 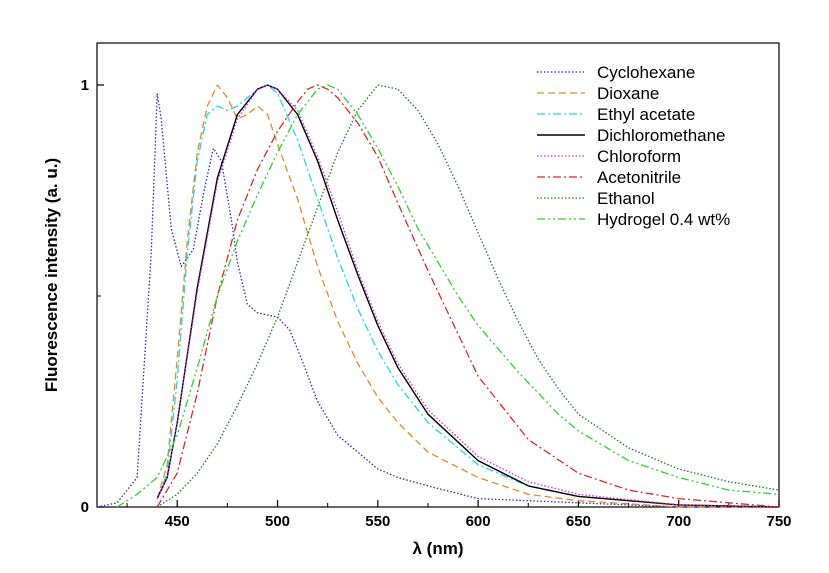 What do you see at coordinates (51, 275) in the screenshot?
I see `y-axis-title: Fluorescence intensity (a. u.)` at bounding box center [51, 275].